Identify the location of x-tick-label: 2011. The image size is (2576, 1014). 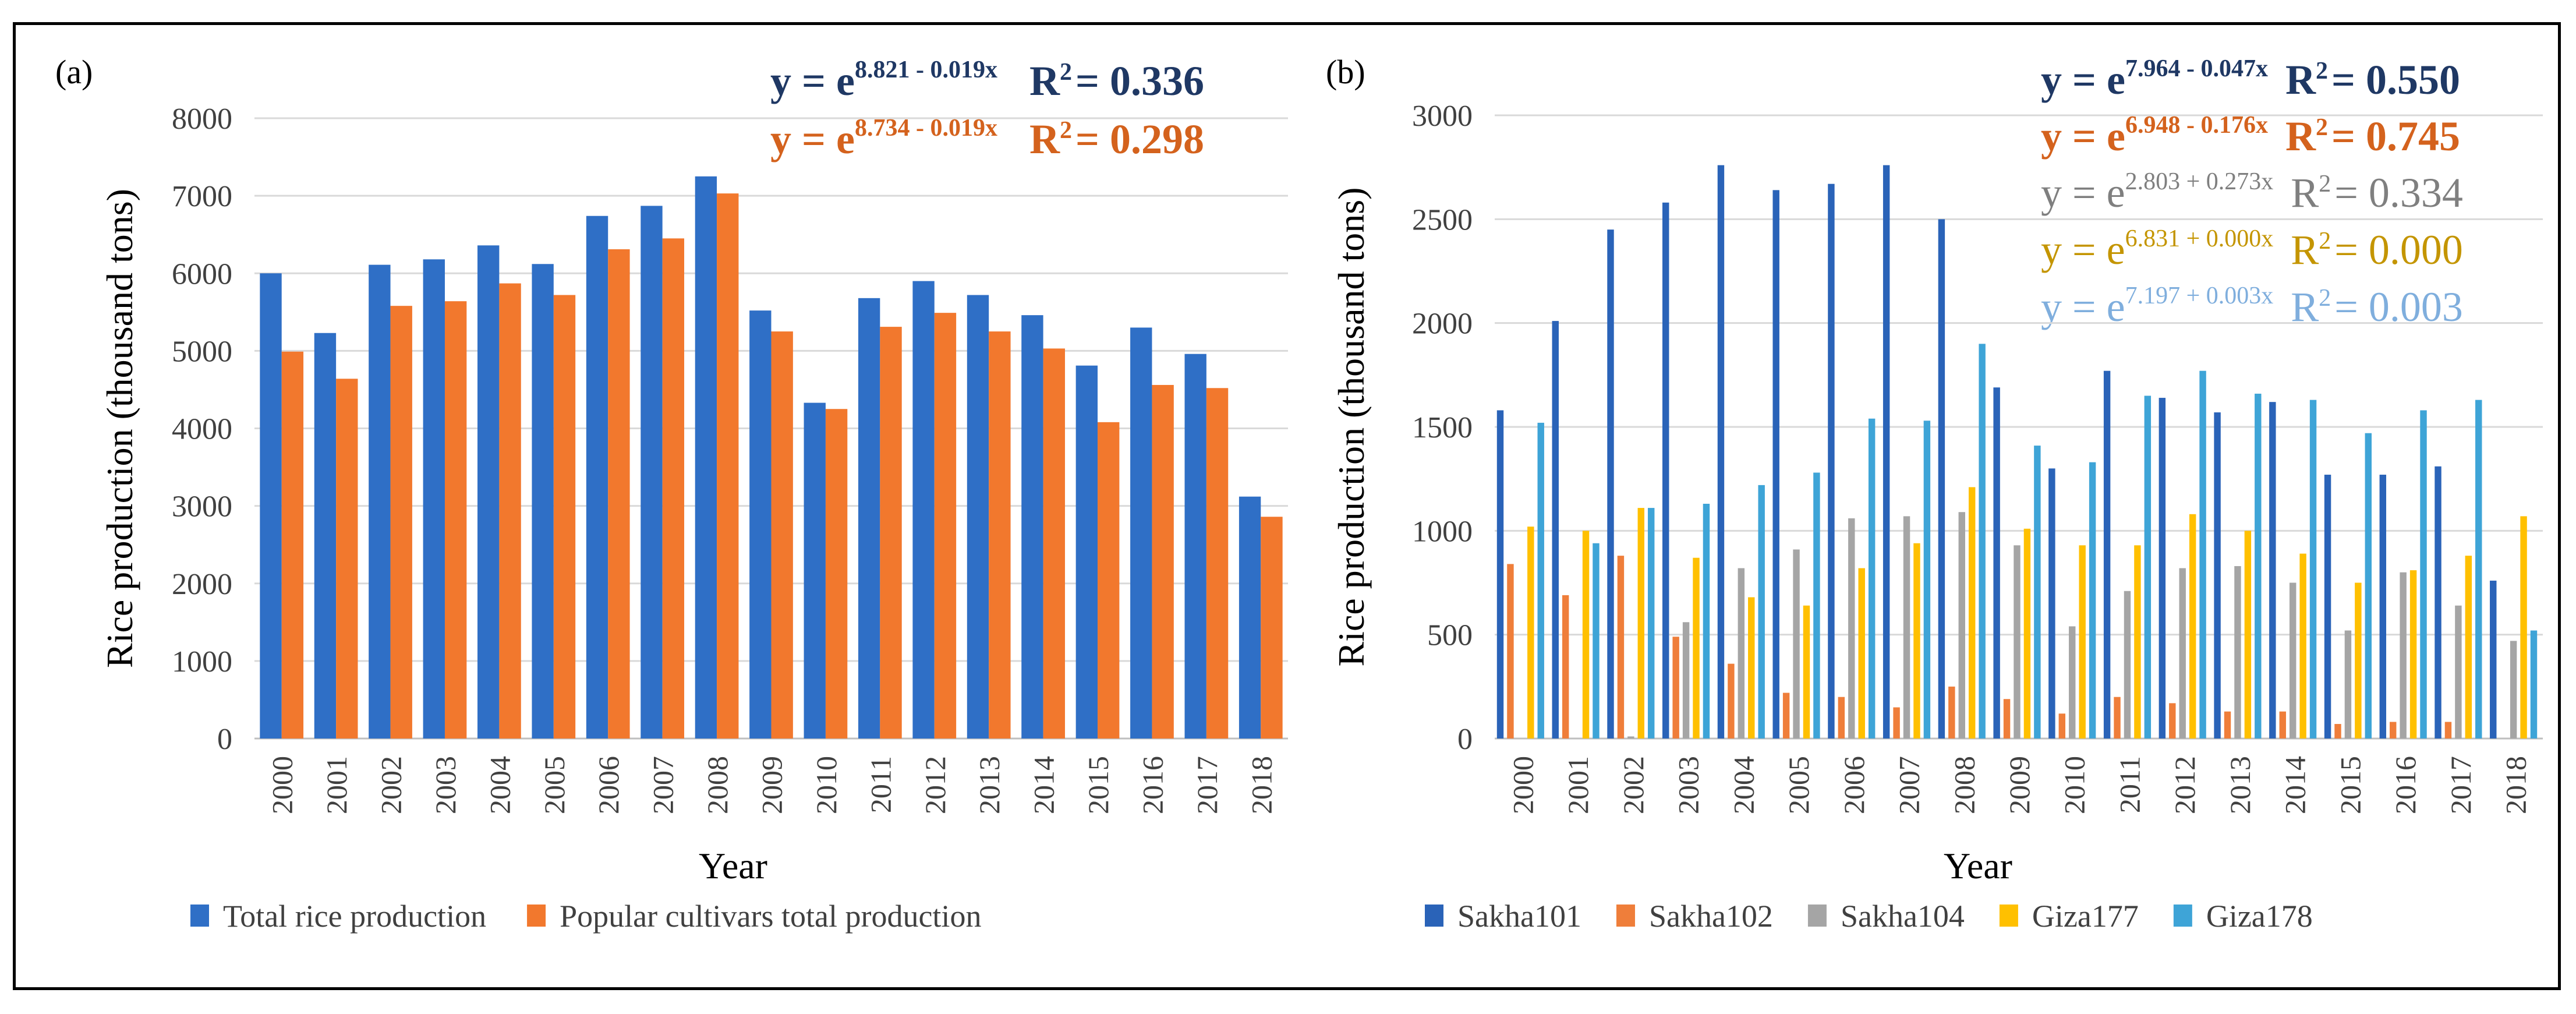
(881, 784).